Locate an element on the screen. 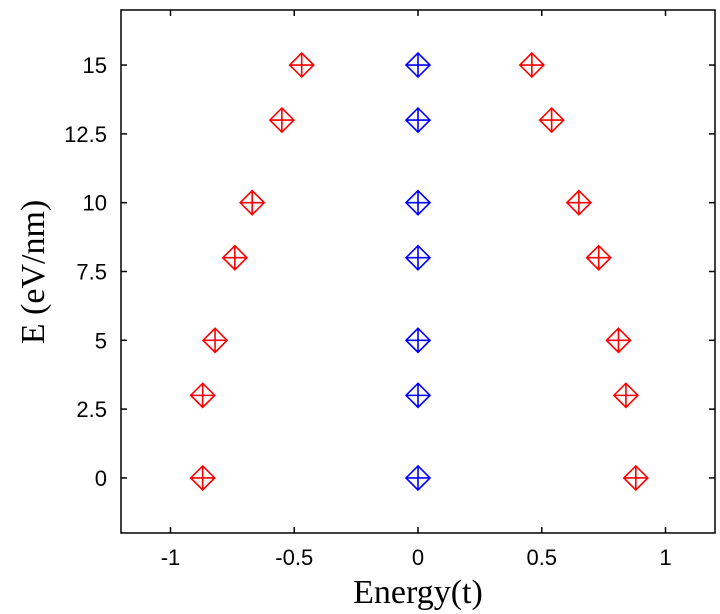  y-tick-label: 15 is located at coordinates (95, 65).